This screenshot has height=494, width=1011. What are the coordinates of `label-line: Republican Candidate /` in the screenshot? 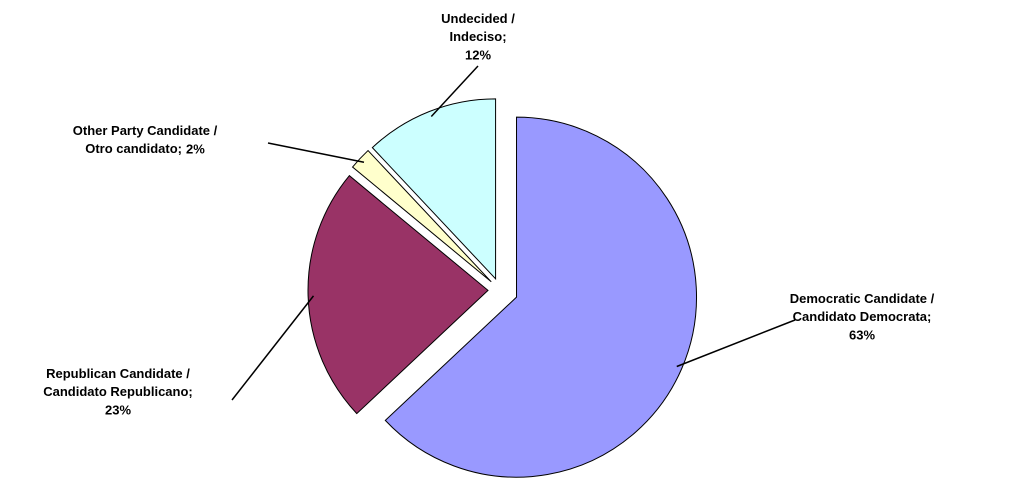 It's located at (118, 373).